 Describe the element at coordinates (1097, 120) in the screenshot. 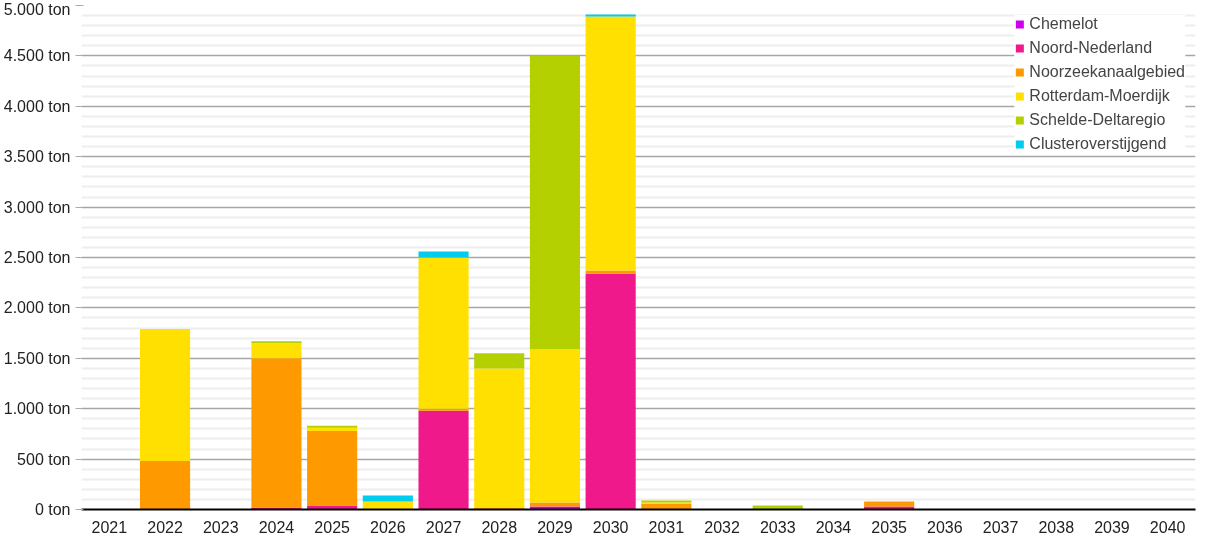

I see `legend-label: Schelde-Deltaregio` at that location.